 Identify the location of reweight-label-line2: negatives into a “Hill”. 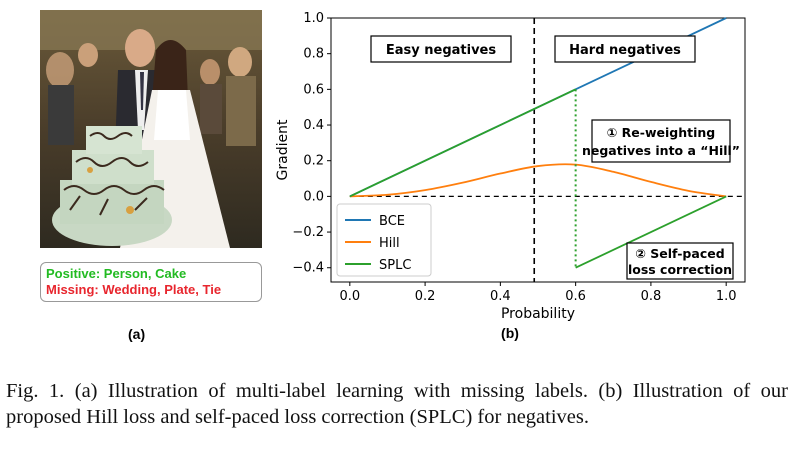
(661, 150).